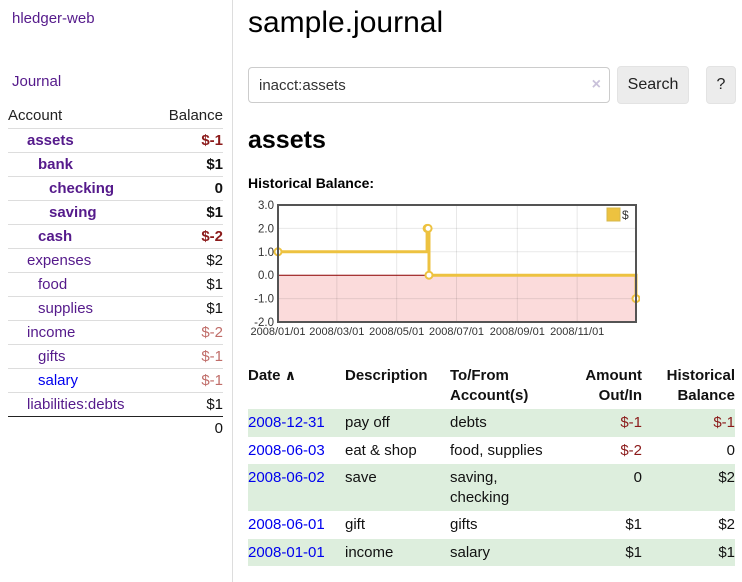 This screenshot has width=742, height=582. What do you see at coordinates (506, 487) in the screenshot?
I see `transaction-accounts: saving, checking` at bounding box center [506, 487].